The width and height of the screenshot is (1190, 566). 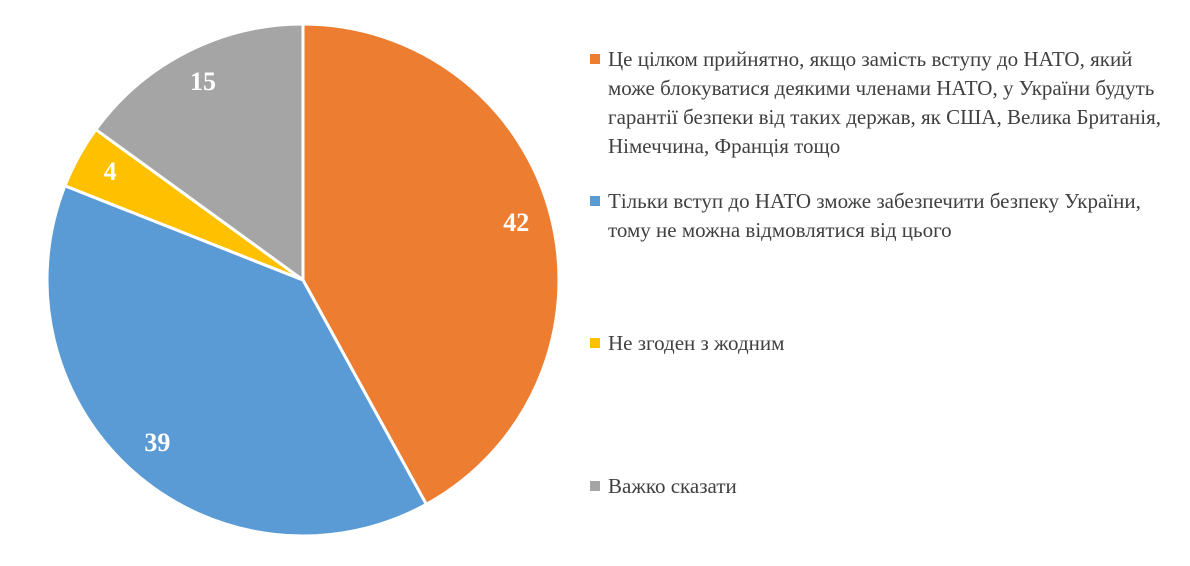 I want to click on pie-slice, so click(x=199, y=152).